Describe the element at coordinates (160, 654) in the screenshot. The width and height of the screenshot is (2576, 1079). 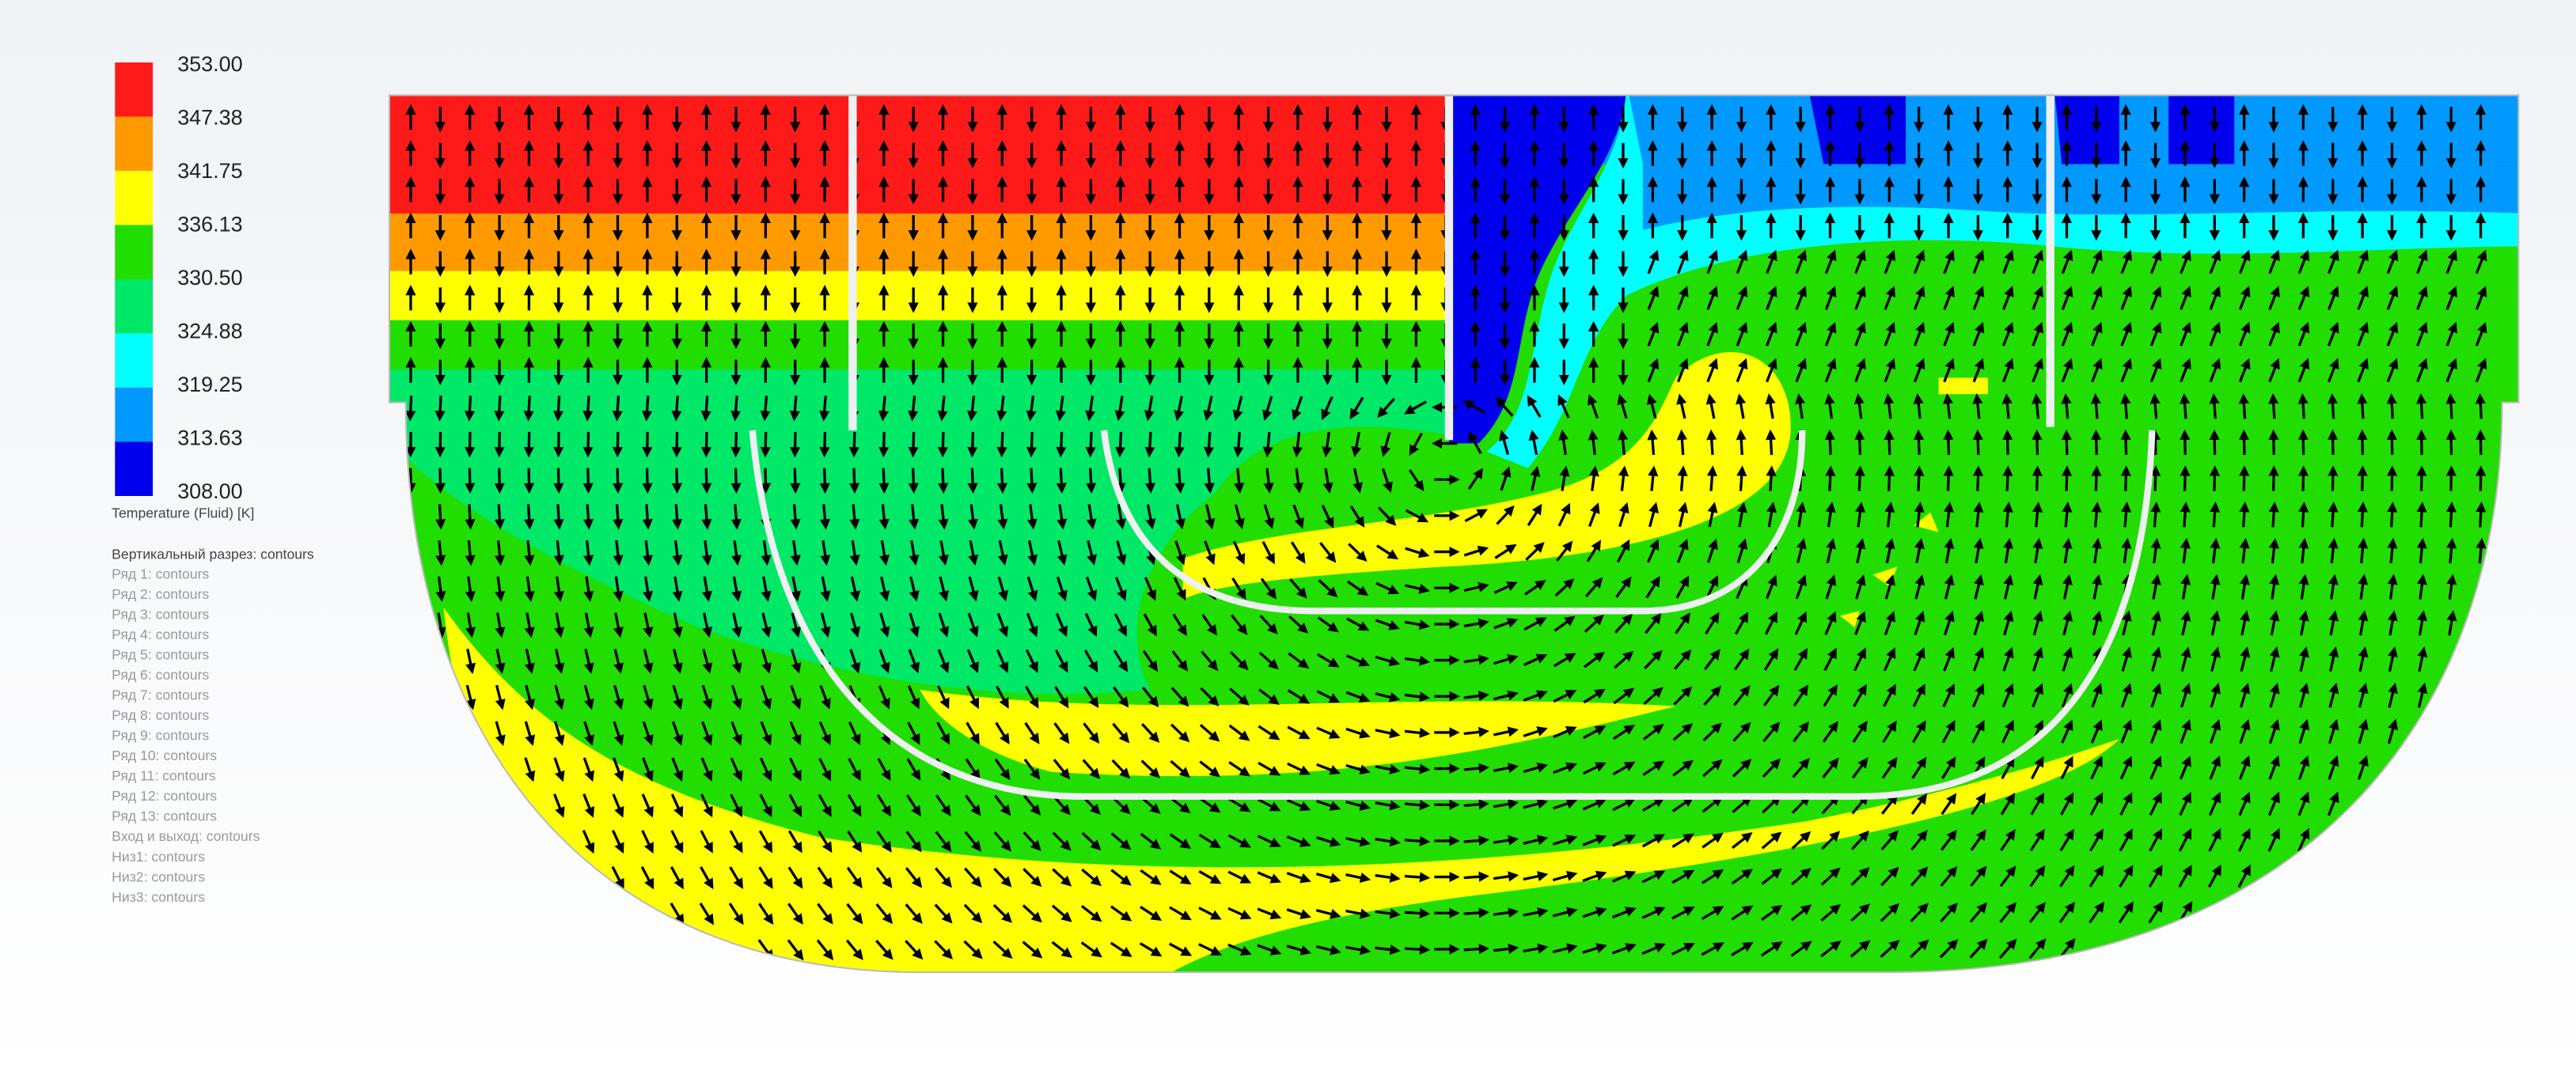
I see `plot-item: Ряд 5: contours` at that location.